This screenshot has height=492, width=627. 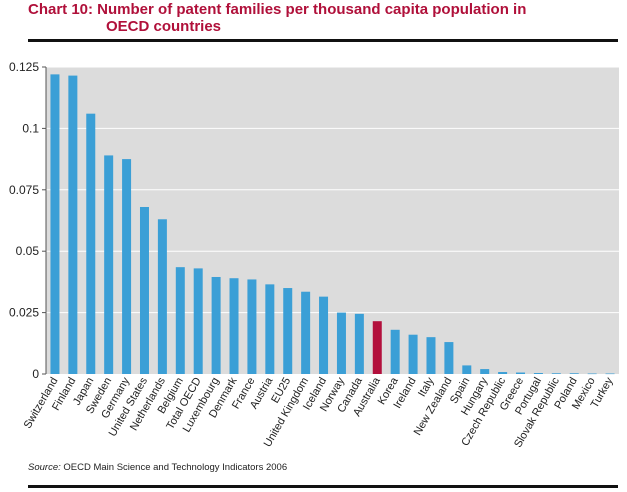 I want to click on y-tick-label: 0, so click(x=35, y=374).